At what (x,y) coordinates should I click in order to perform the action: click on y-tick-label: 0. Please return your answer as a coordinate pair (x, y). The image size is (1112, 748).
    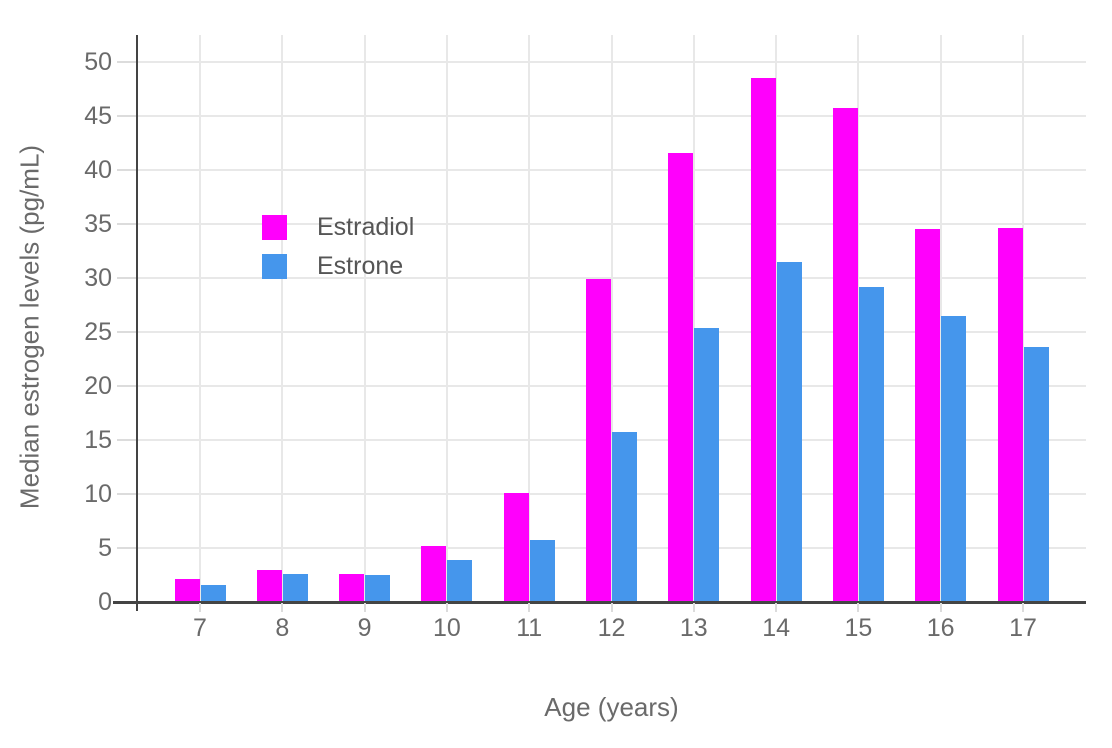
    Looking at the image, I should click on (105, 602).